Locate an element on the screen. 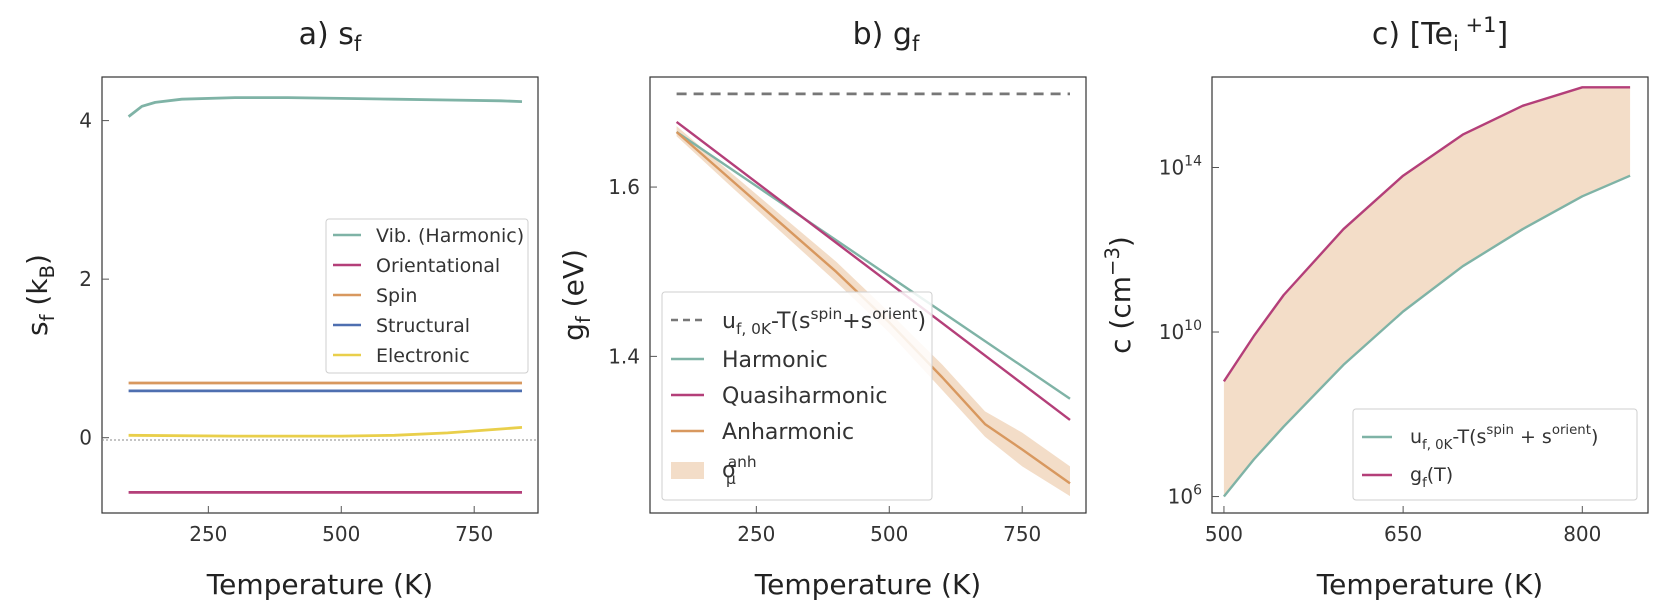  panel-b-xtick-label-1: 500 is located at coordinates (889, 534).